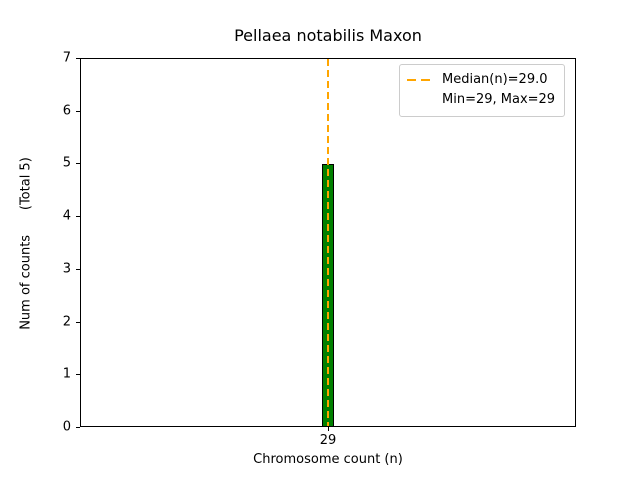  I want to click on chart-title: Pellaea notabilis Maxon, so click(328, 35).